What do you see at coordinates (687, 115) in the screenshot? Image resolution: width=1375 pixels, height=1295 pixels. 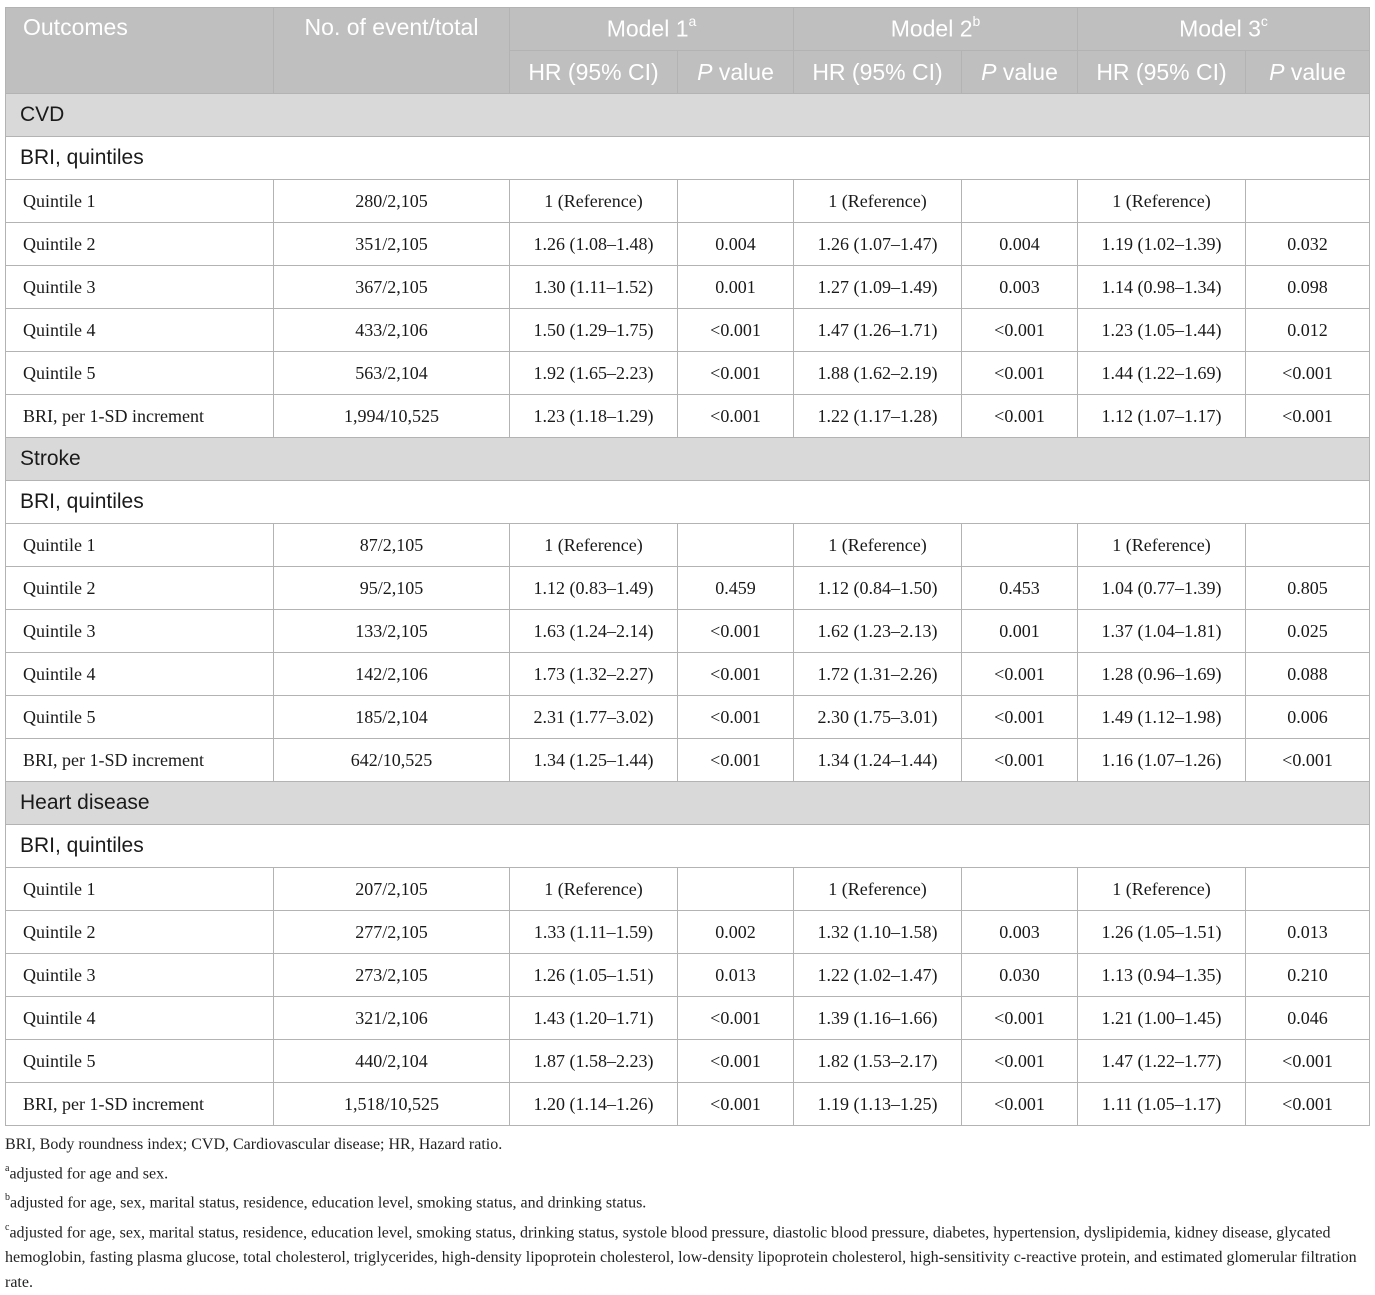 I see `section-title: CVD` at bounding box center [687, 115].